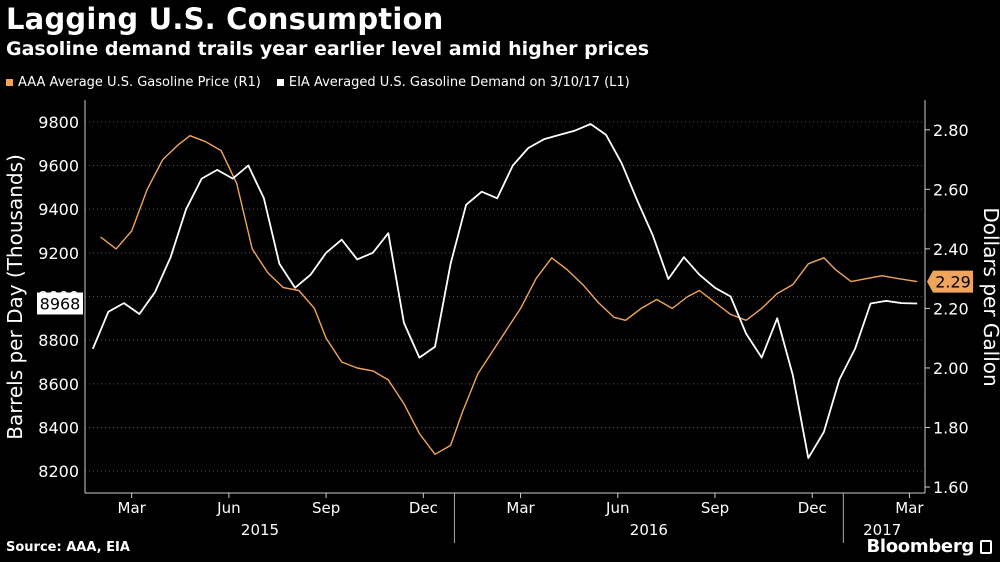 This screenshot has width=1000, height=562. Describe the element at coordinates (58, 122) in the screenshot. I see `left-tick-label: 9800` at that location.